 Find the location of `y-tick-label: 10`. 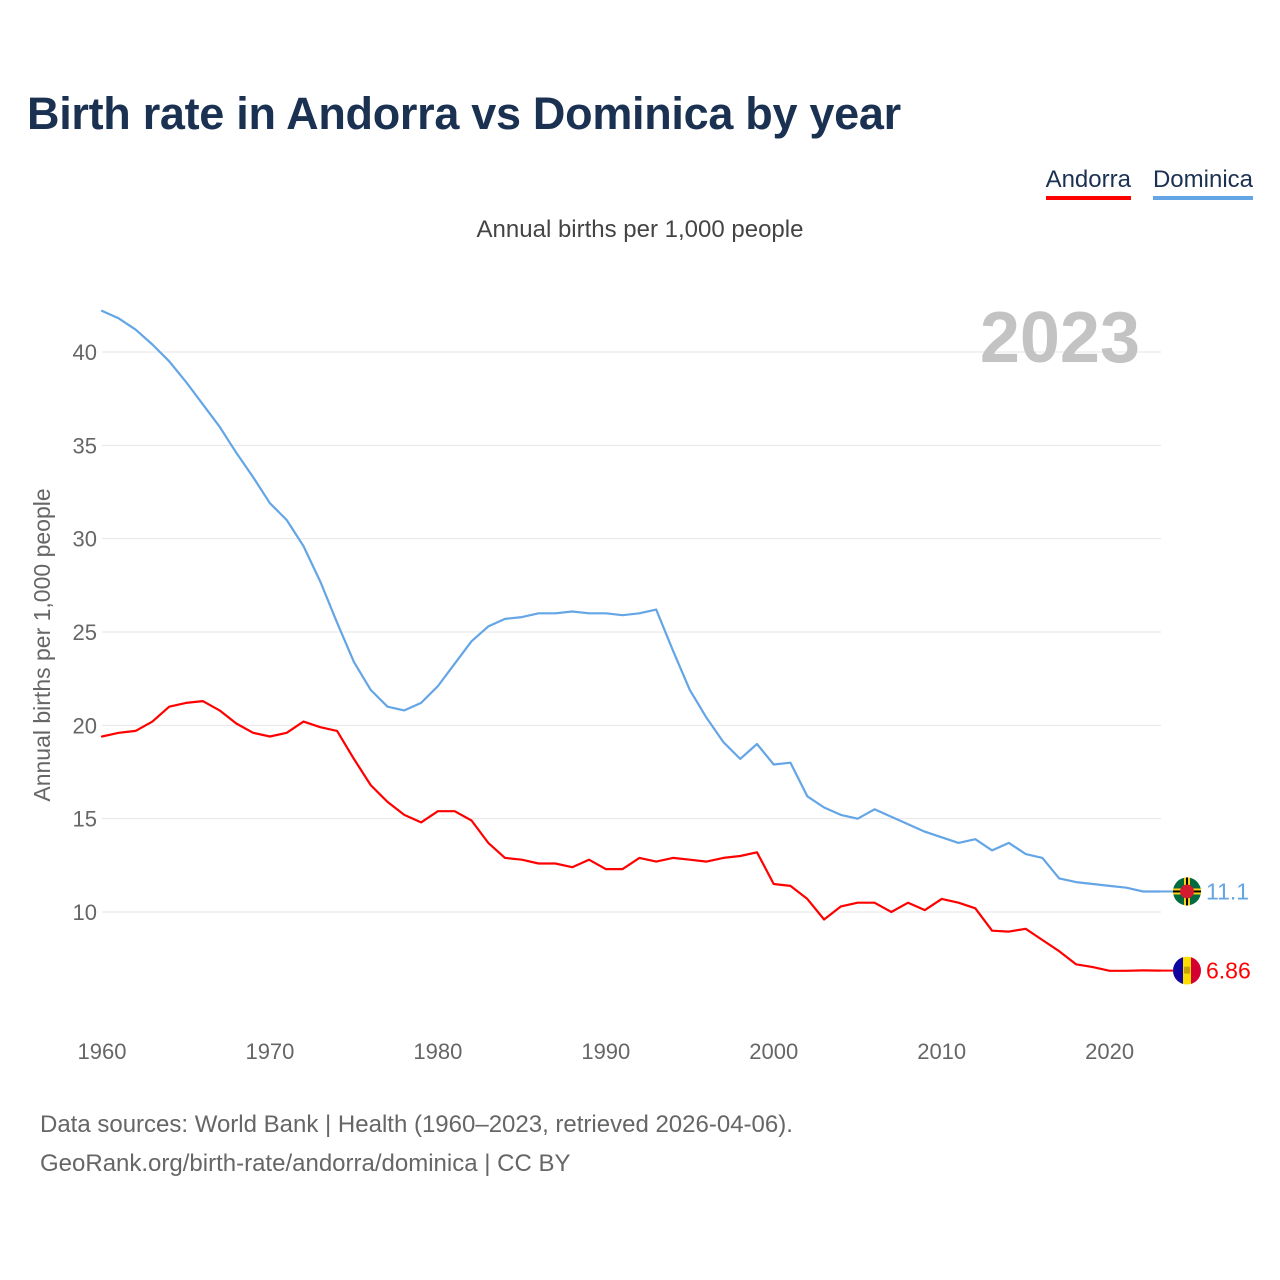

y-tick-label: 10 is located at coordinates (85, 912).